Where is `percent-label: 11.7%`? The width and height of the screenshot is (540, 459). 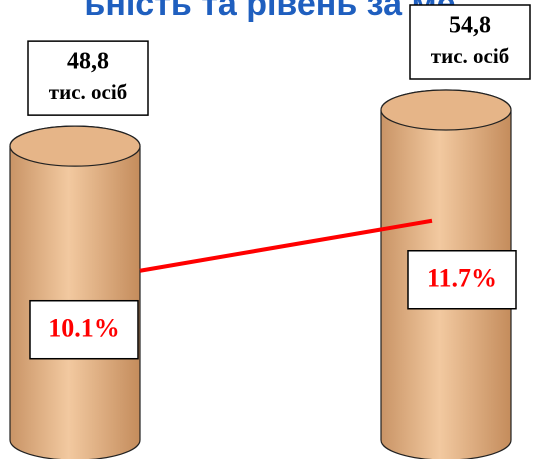 percent-label: 11.7% is located at coordinates (462, 278).